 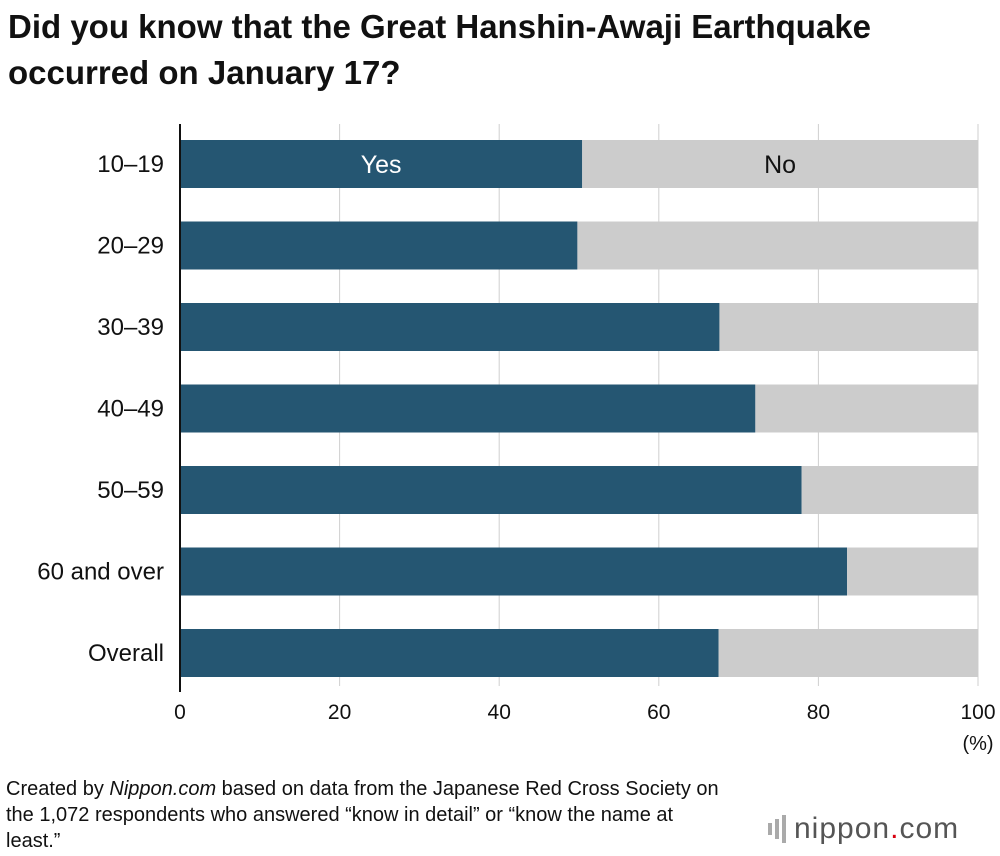 I want to click on category-label: 40–49, so click(x=130, y=409).